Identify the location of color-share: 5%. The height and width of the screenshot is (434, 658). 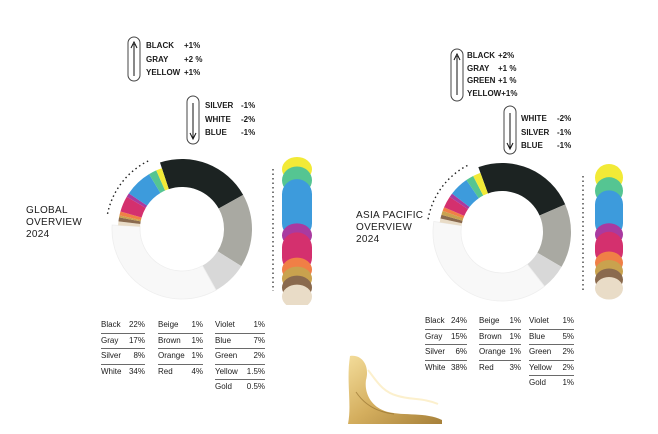
(568, 336).